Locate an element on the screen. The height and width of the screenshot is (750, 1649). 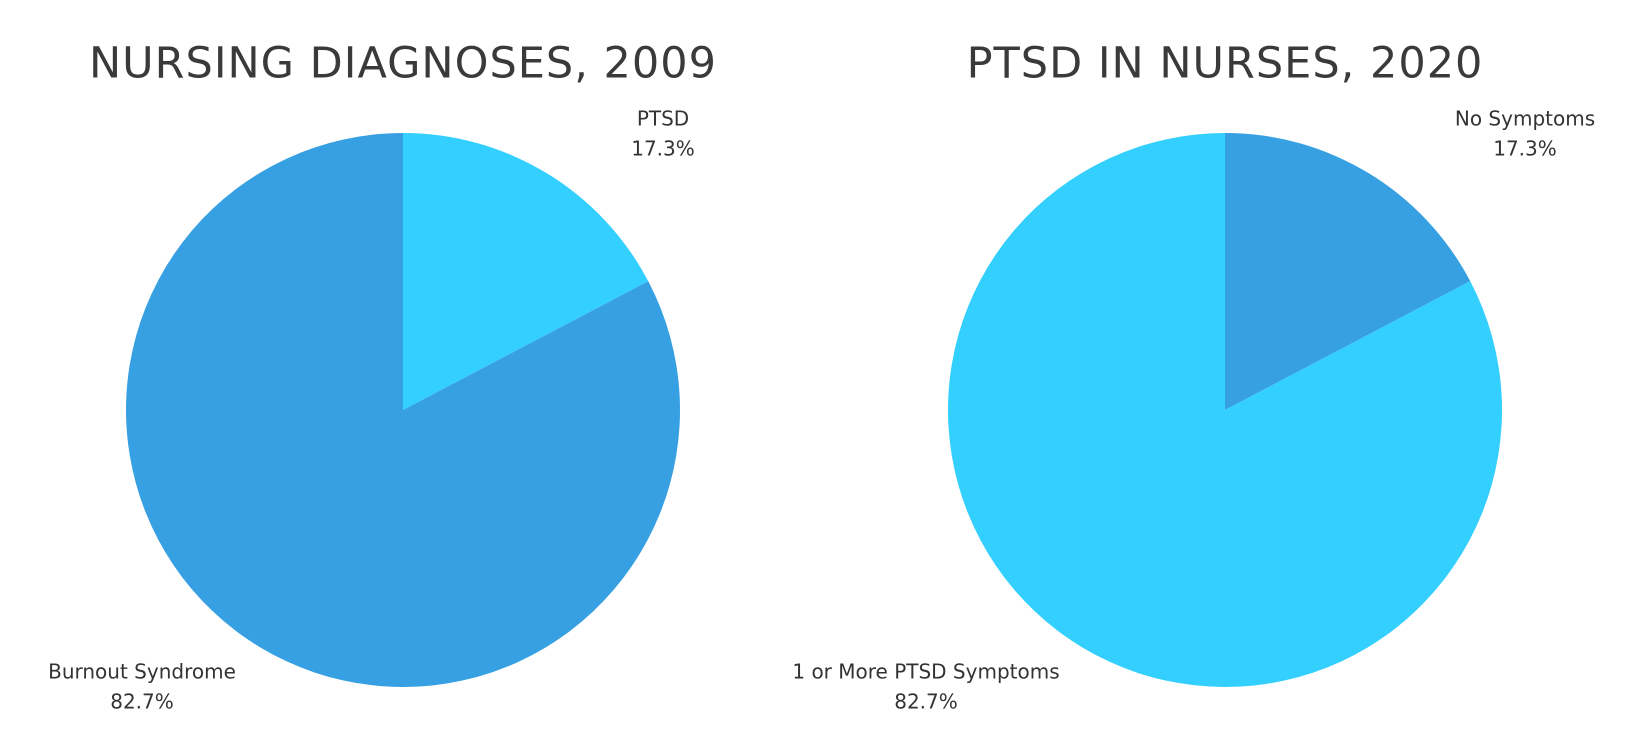
slice-label: No Symptoms is located at coordinates (1525, 119).